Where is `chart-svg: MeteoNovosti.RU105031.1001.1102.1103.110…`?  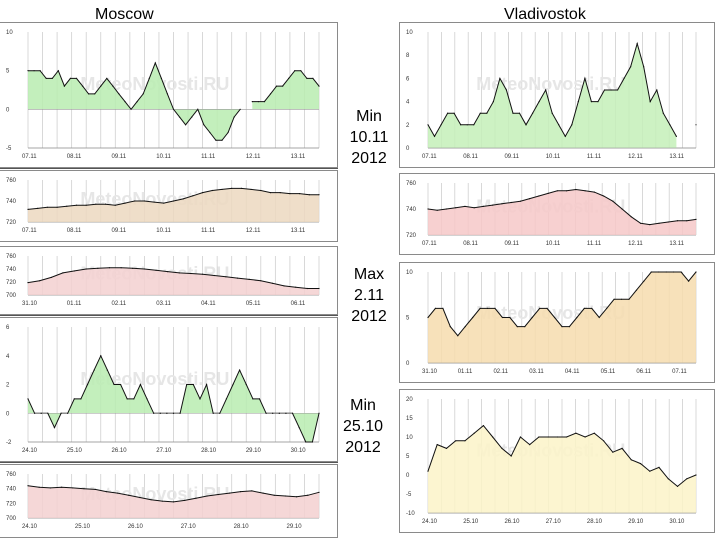 chart-svg: MeteoNovosti.RU105031.1001.1102.1103.110… is located at coordinates (551, 322).